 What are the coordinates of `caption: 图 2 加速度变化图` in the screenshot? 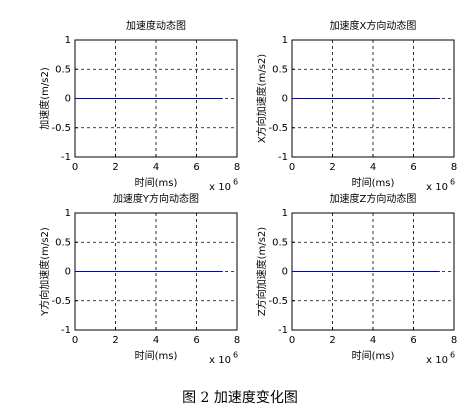 It's located at (240, 398).